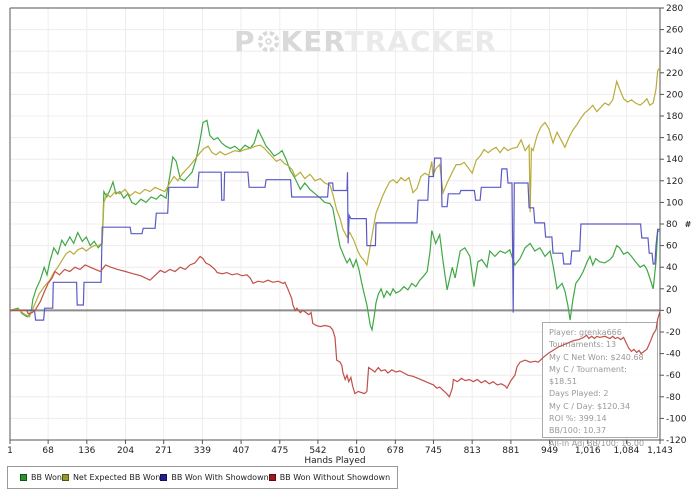  I want to click on legend-item-bb-won-without-showdown: BB Won Without Showdown, so click(329, 477).